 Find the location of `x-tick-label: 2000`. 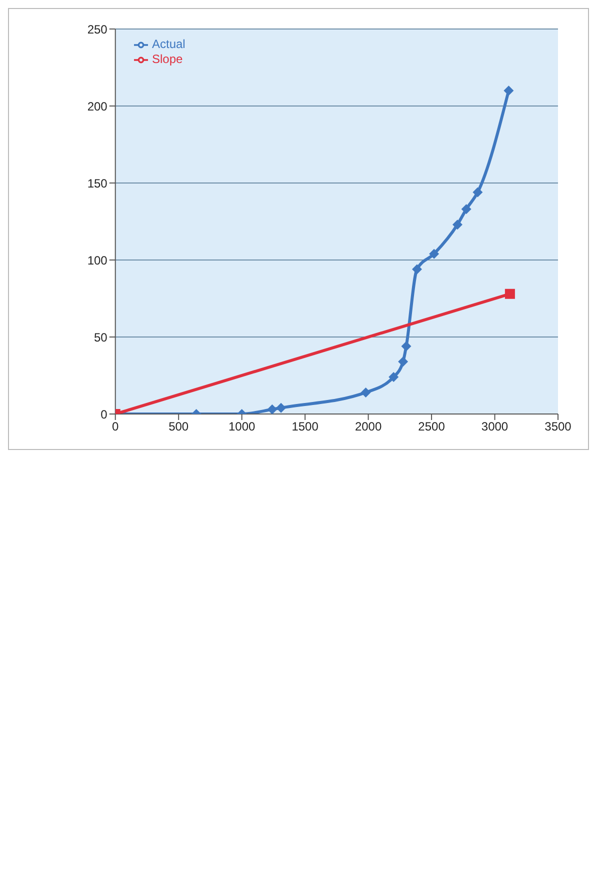

x-tick-label: 2000 is located at coordinates (368, 427).